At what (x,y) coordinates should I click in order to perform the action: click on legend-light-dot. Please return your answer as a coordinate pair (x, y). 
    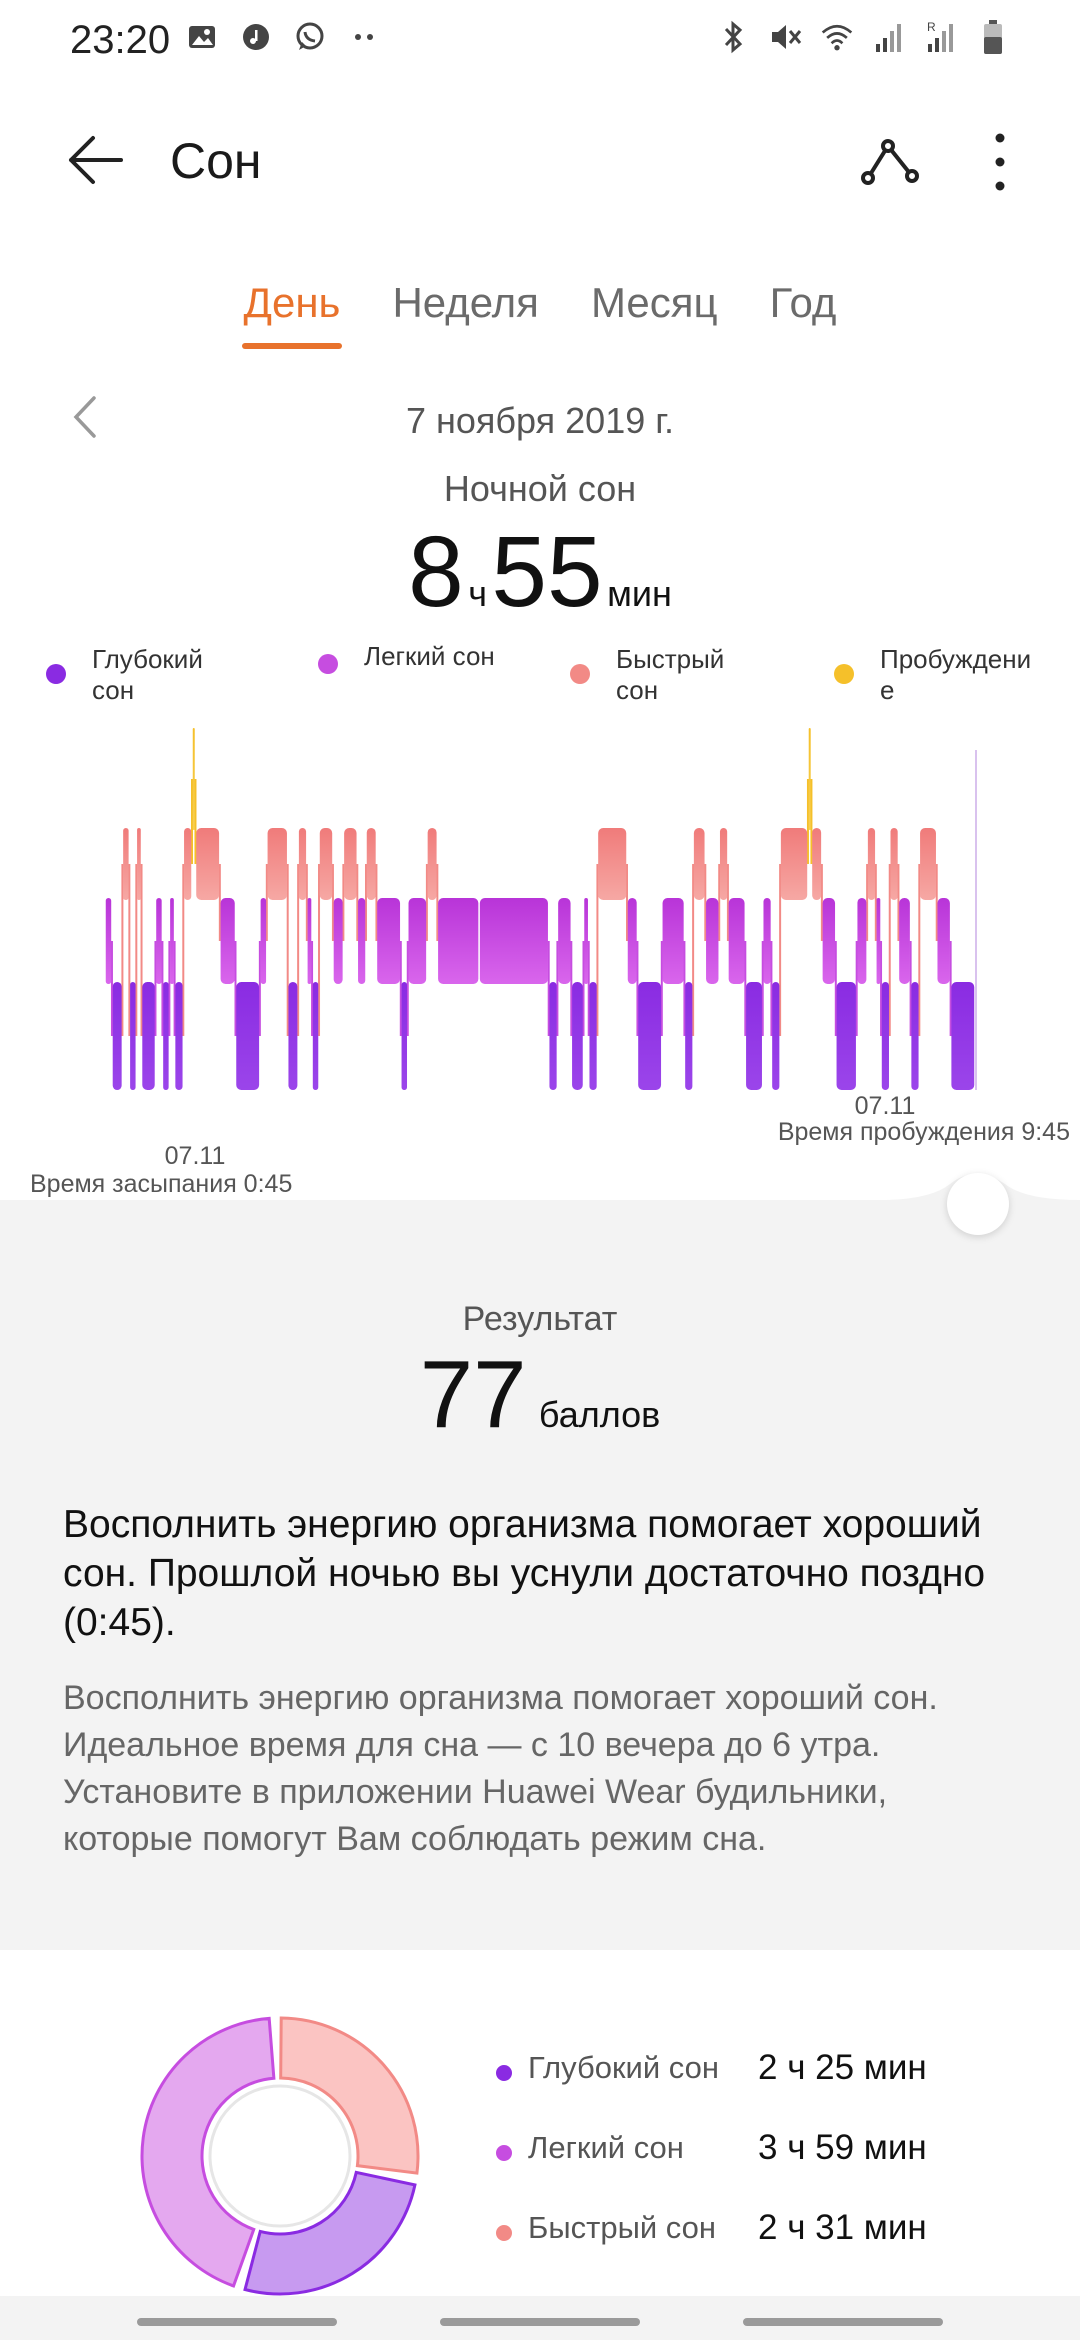
    Looking at the image, I should click on (328, 664).